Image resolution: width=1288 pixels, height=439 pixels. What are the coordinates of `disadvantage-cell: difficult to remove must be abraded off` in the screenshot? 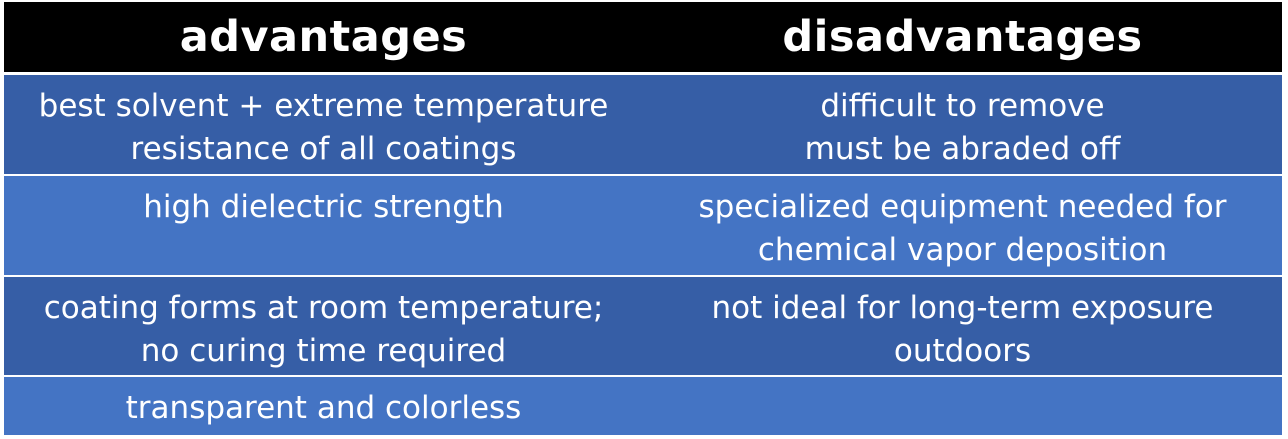 It's located at (962, 125).